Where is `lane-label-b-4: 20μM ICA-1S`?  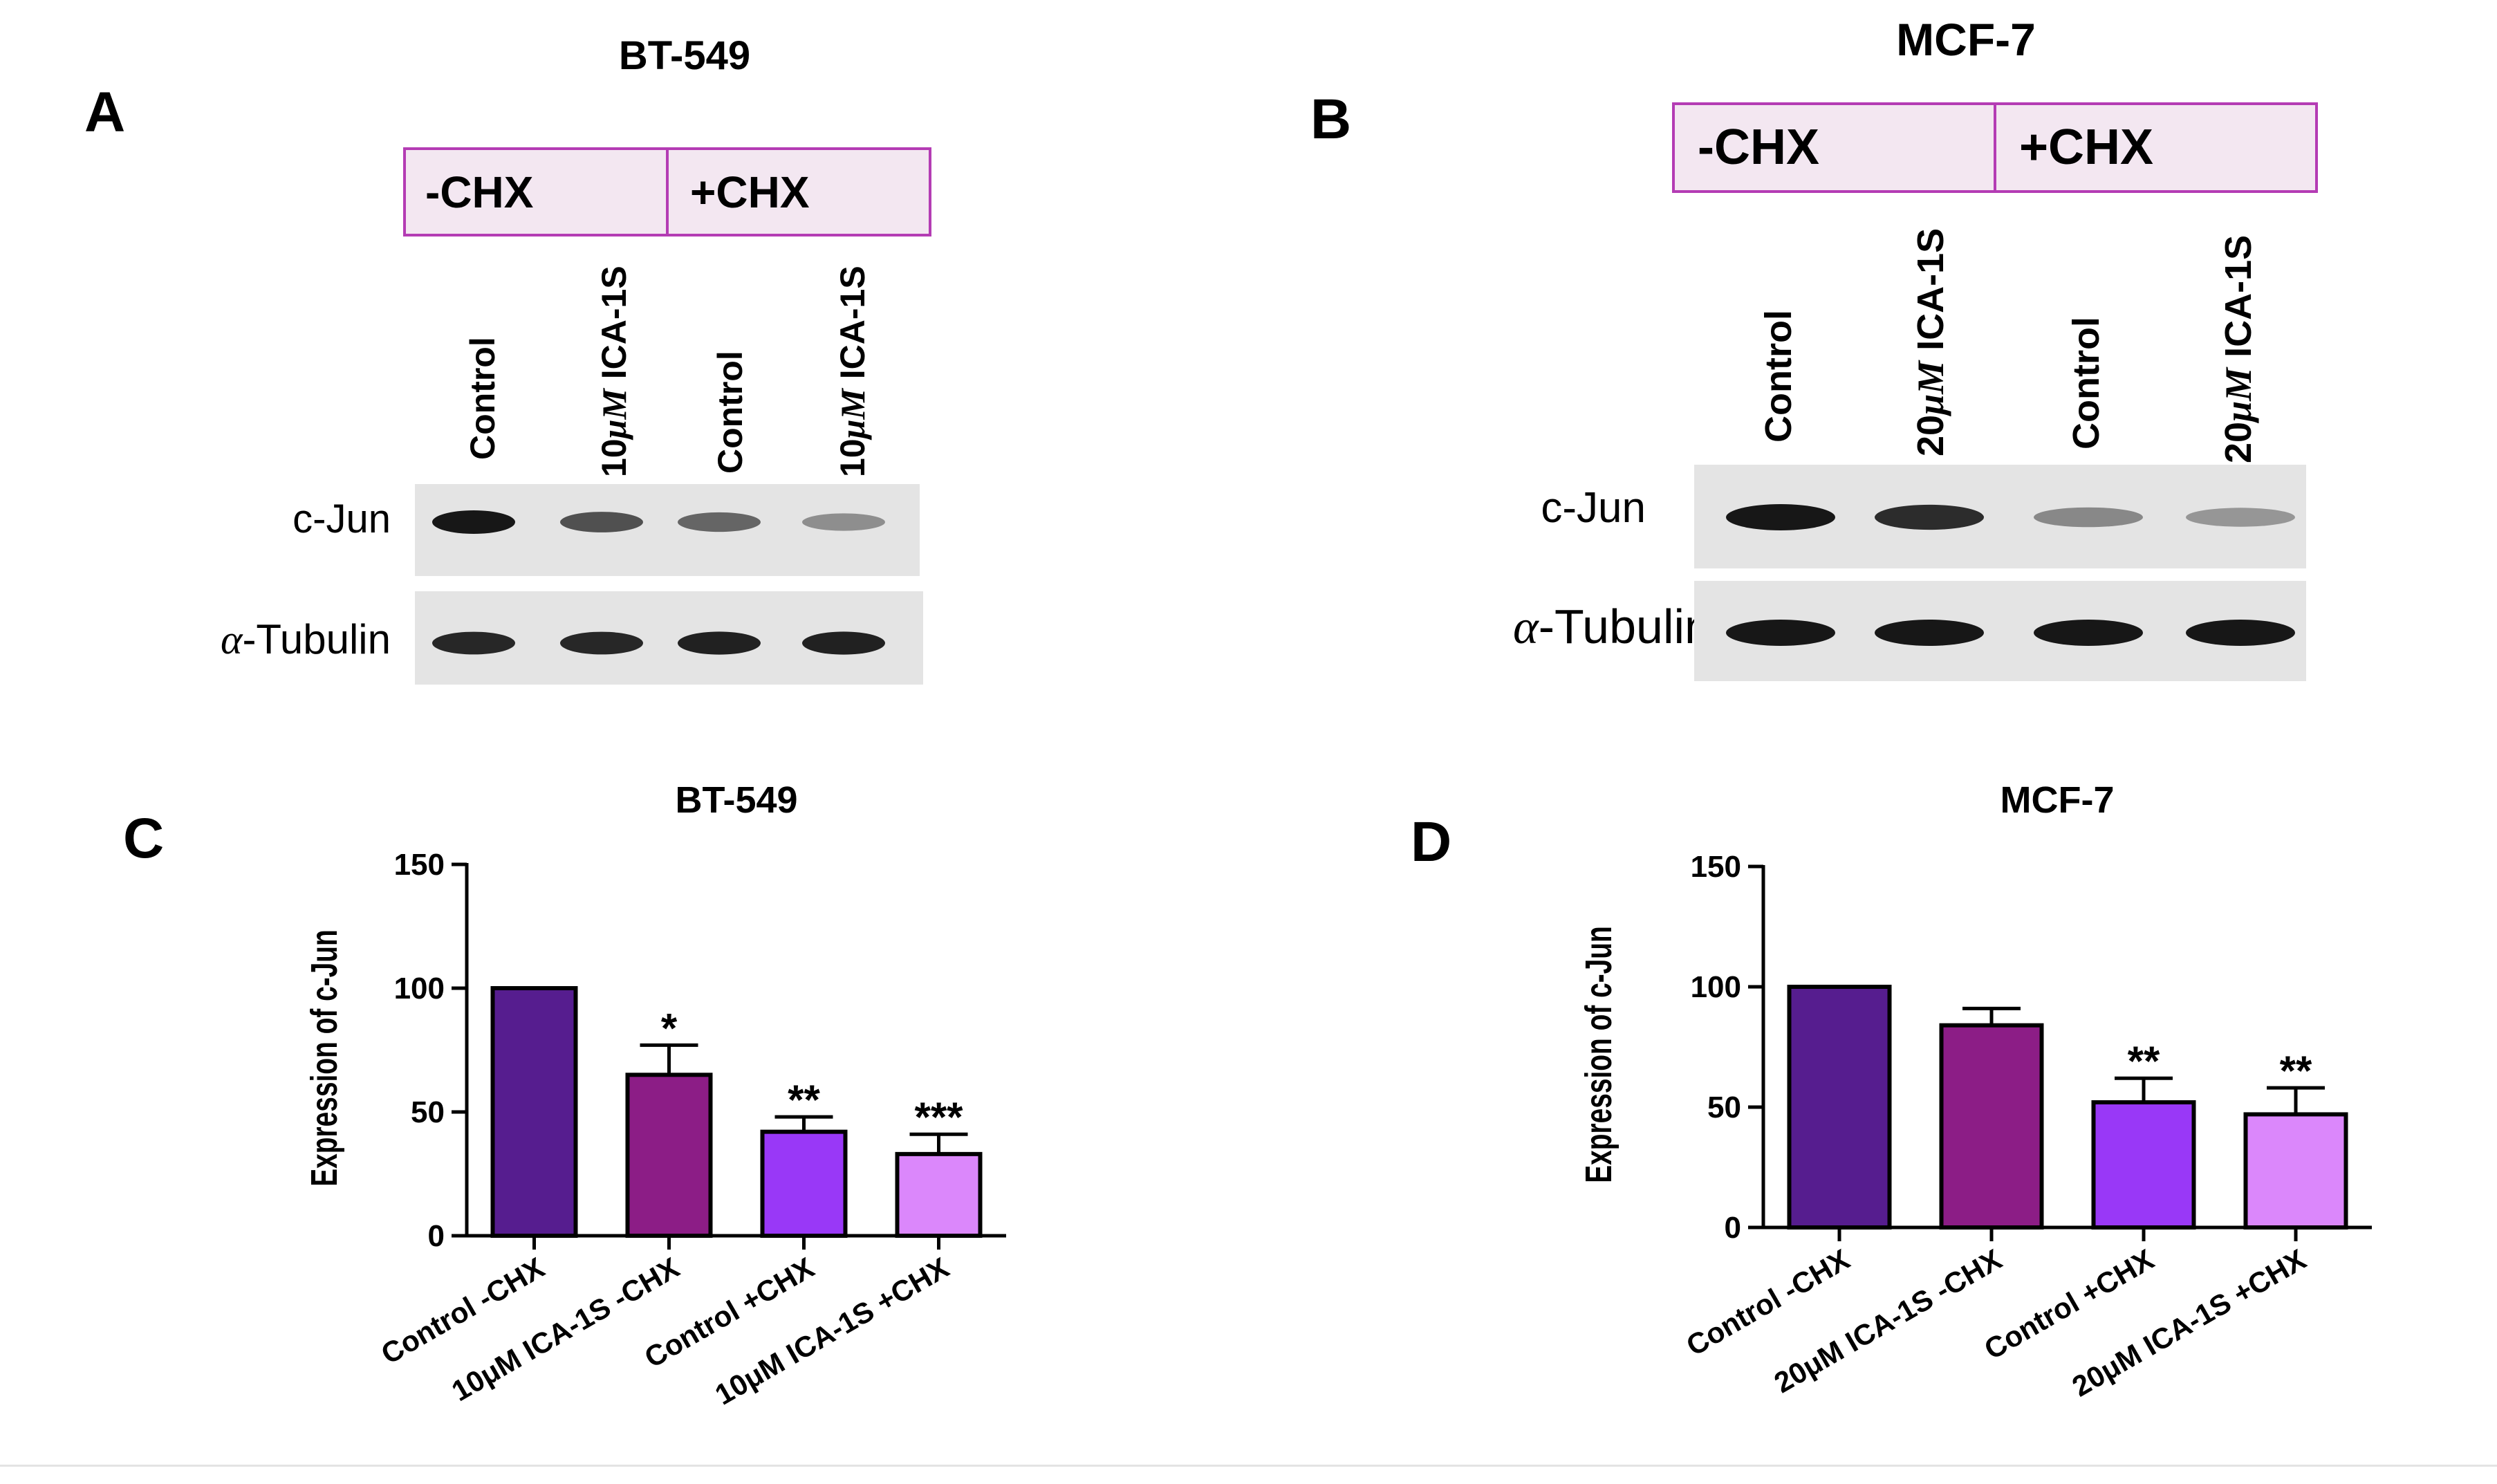 lane-label-b-4: 20μM ICA-1S is located at coordinates (2238, 349).